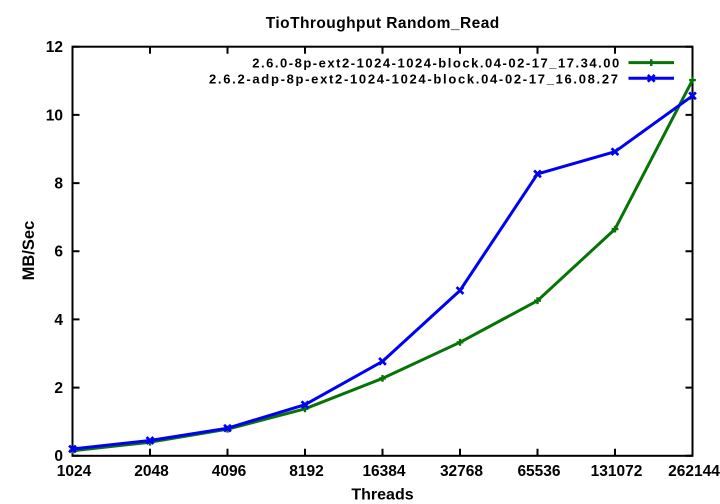 Image resolution: width=720 pixels, height=504 pixels. I want to click on svg-text: 12, so click(54, 47).